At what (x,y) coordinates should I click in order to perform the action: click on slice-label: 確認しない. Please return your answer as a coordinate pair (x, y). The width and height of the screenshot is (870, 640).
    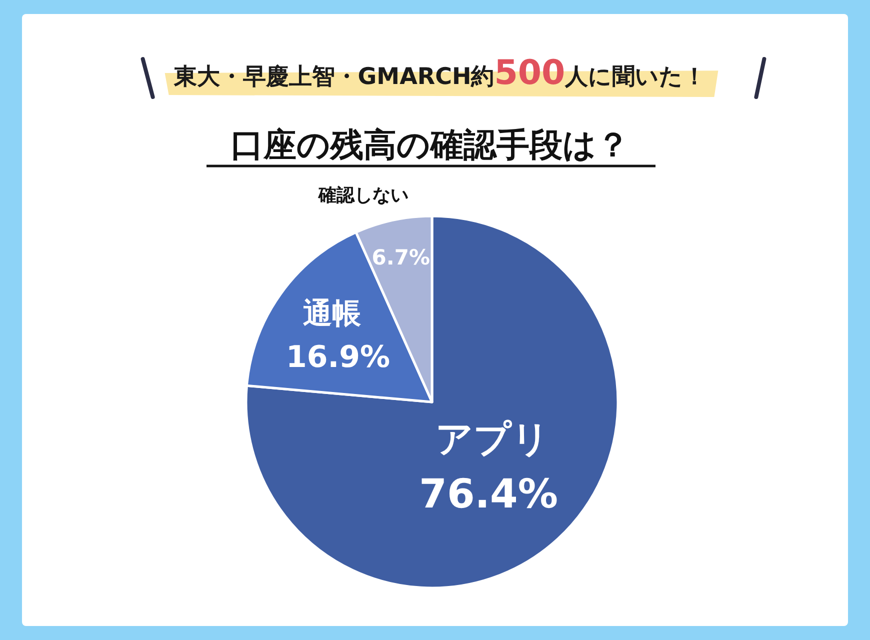
    Looking at the image, I should click on (362, 195).